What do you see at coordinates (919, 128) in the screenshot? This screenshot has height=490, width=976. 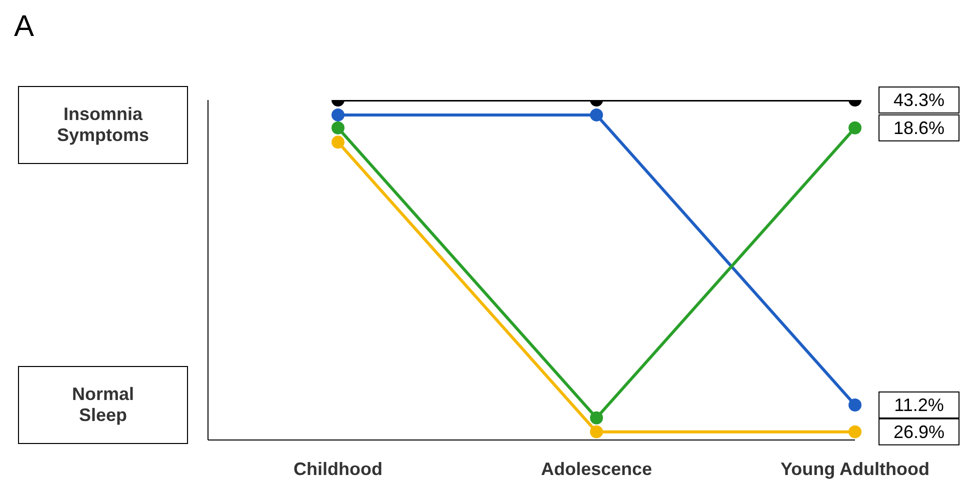 I see `annotation: 18.6%` at bounding box center [919, 128].